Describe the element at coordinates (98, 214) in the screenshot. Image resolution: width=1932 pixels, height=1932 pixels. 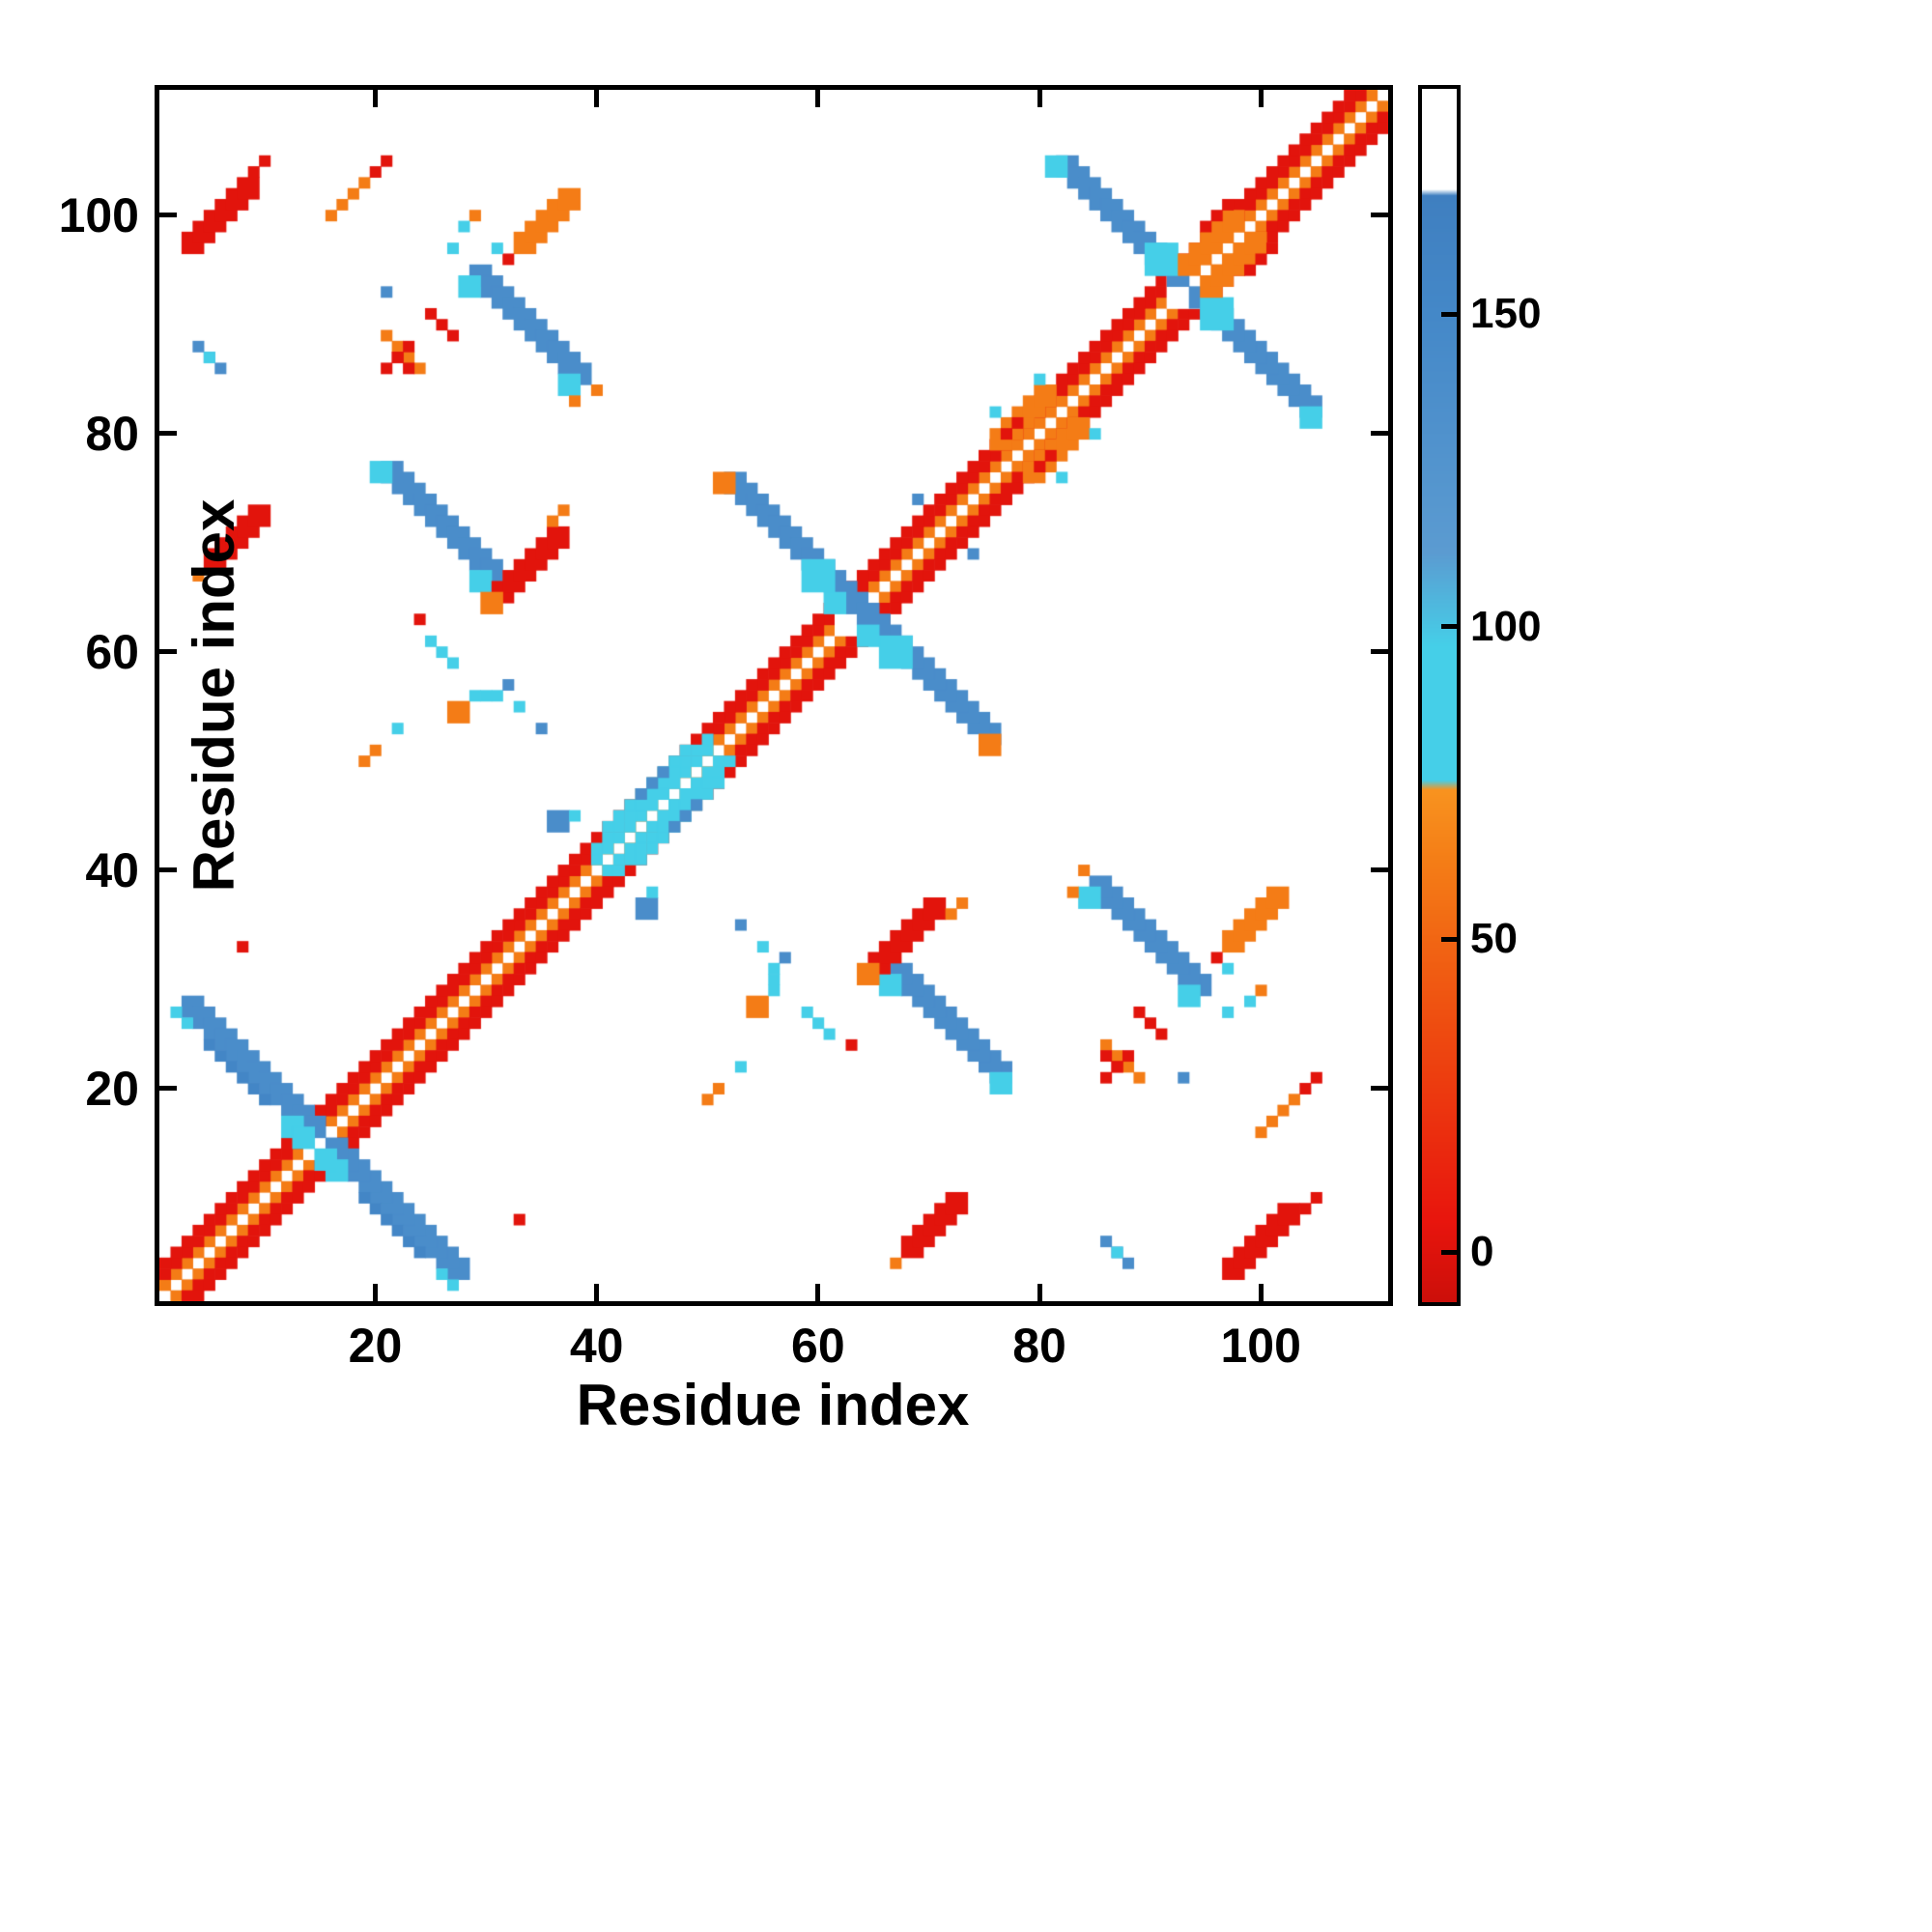
I see `y-tick-label: 100` at that location.